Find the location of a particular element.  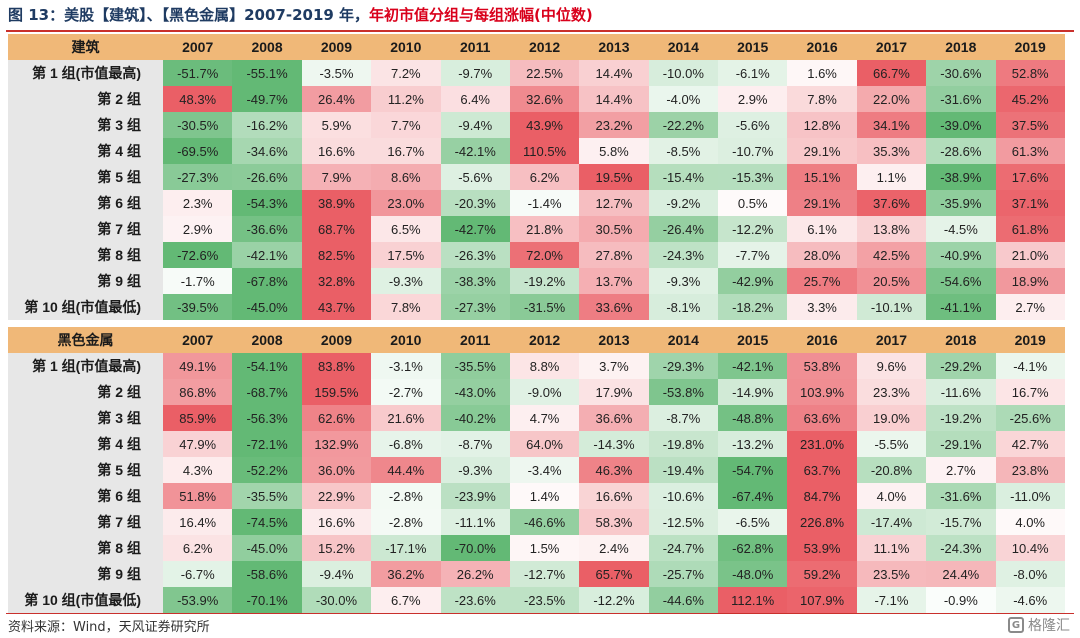

value-cell: 226.8% is located at coordinates (822, 522).